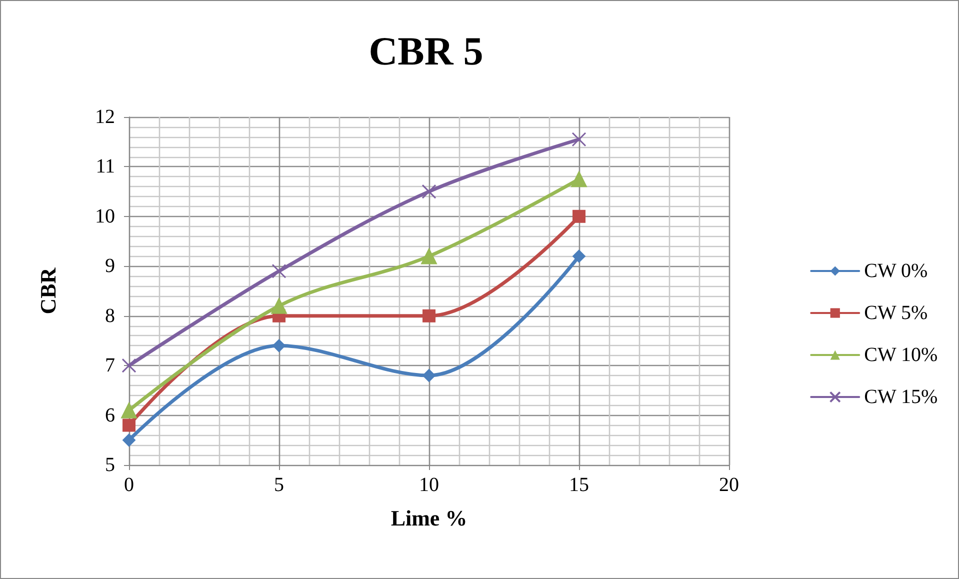 The image size is (959, 579). Describe the element at coordinates (48, 290) in the screenshot. I see `y-axis-title: CBR` at that location.